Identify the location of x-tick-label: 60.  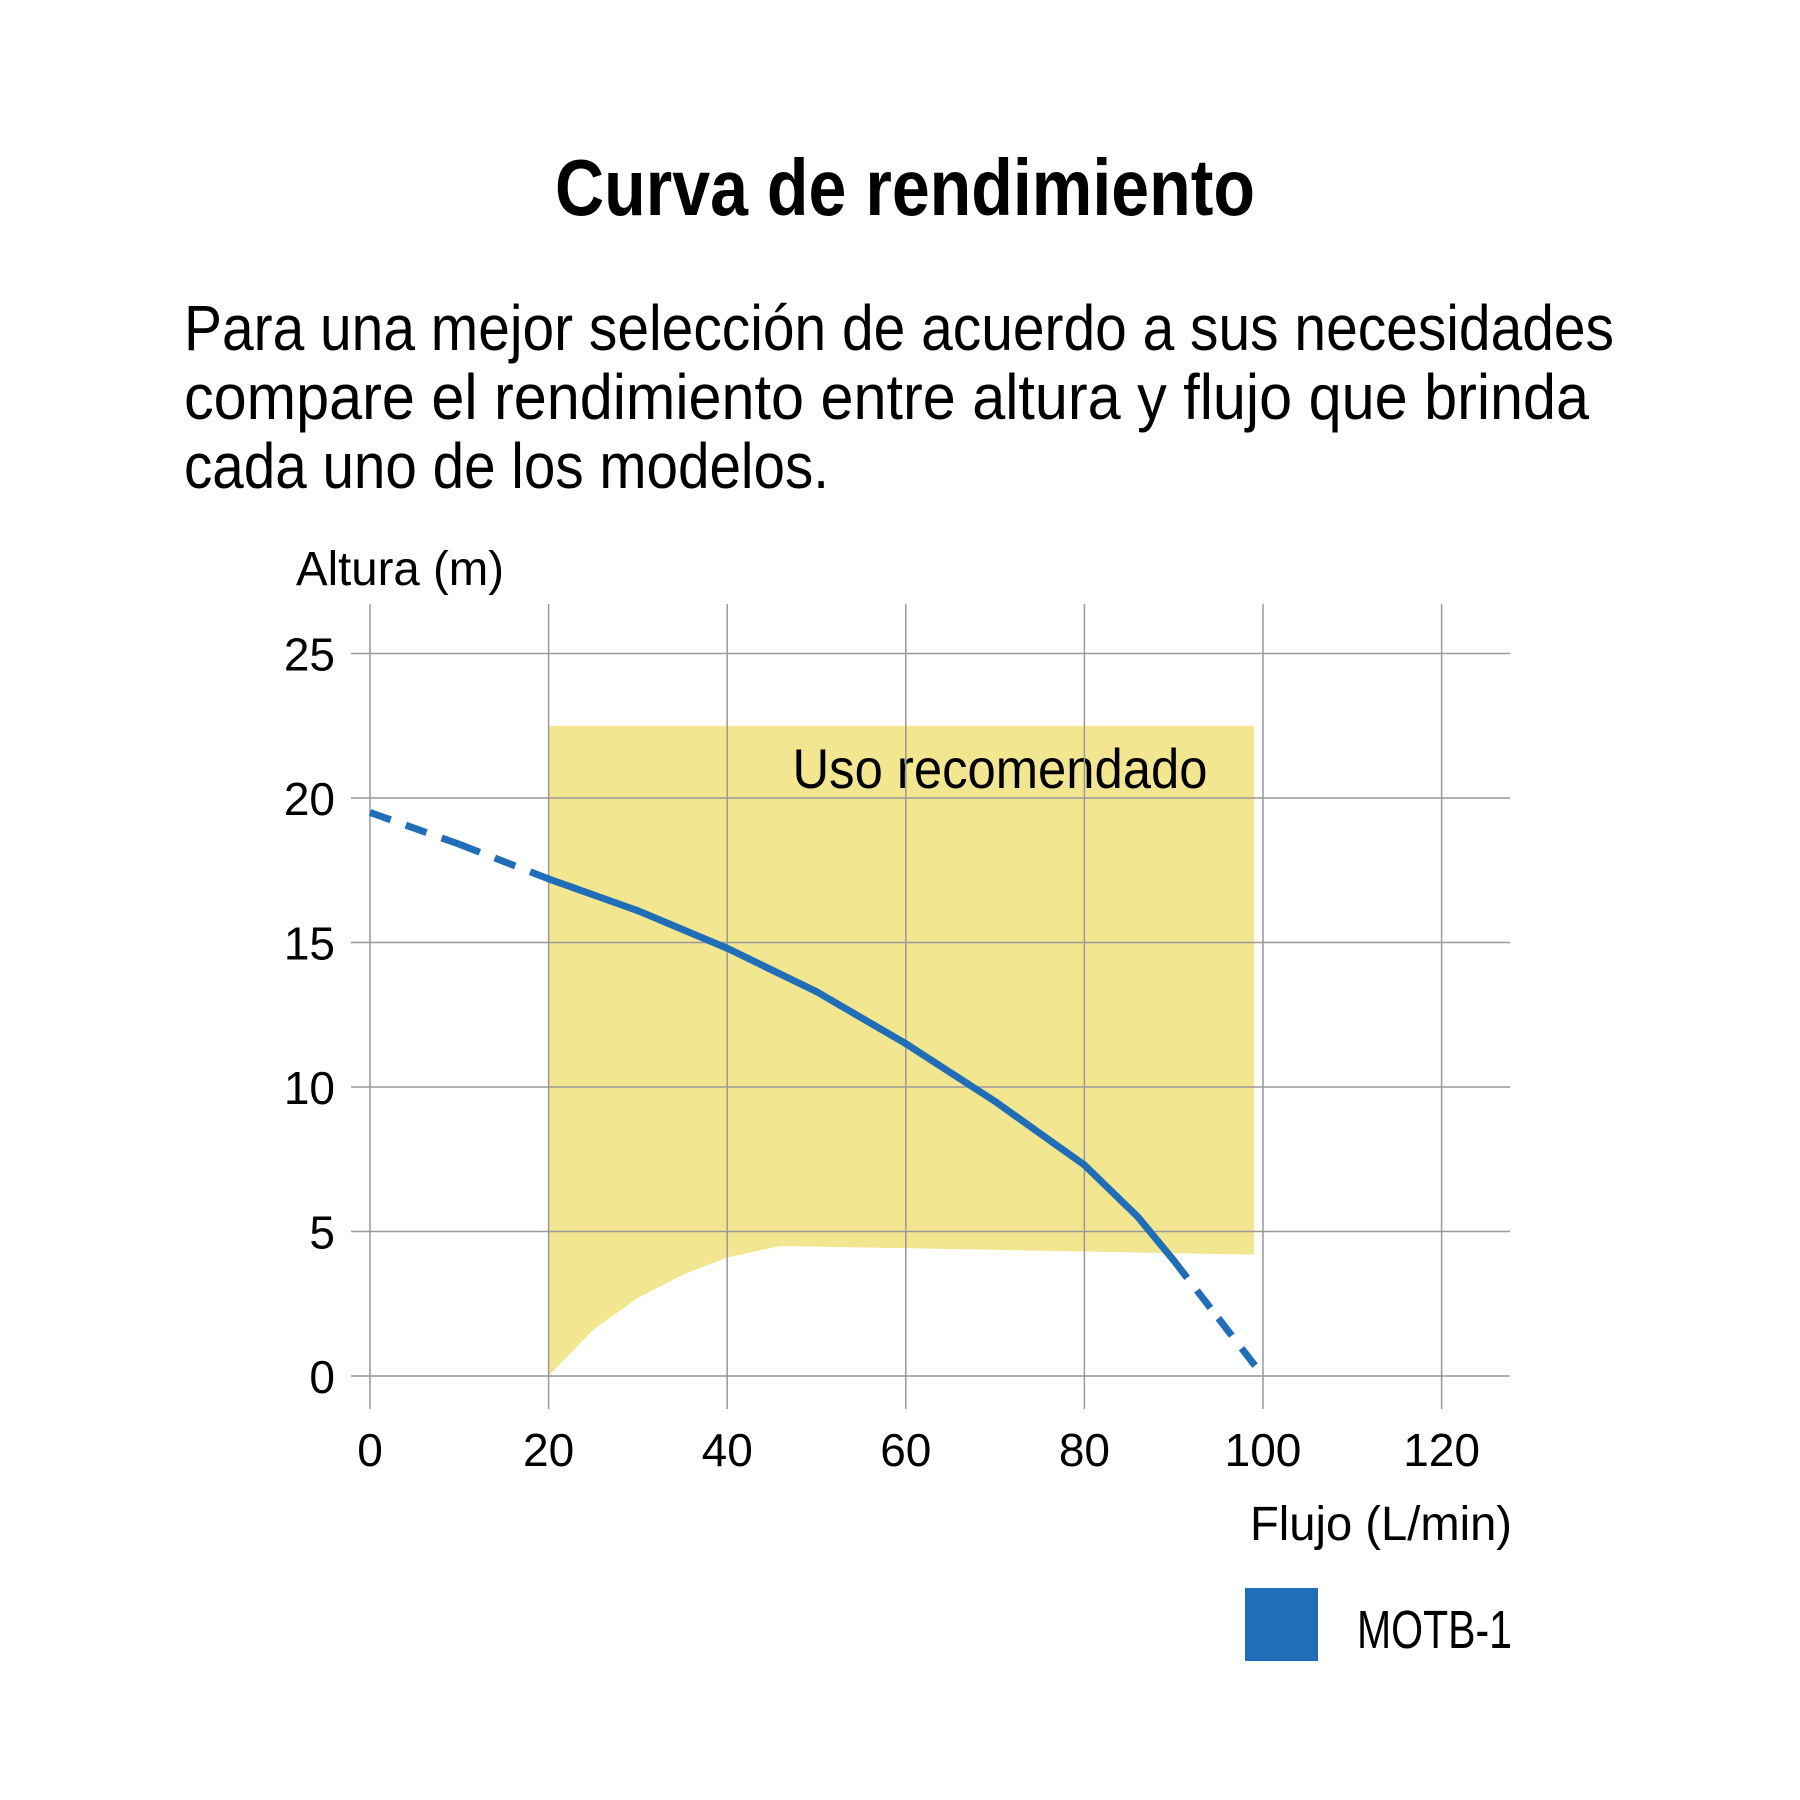
(905, 1450).